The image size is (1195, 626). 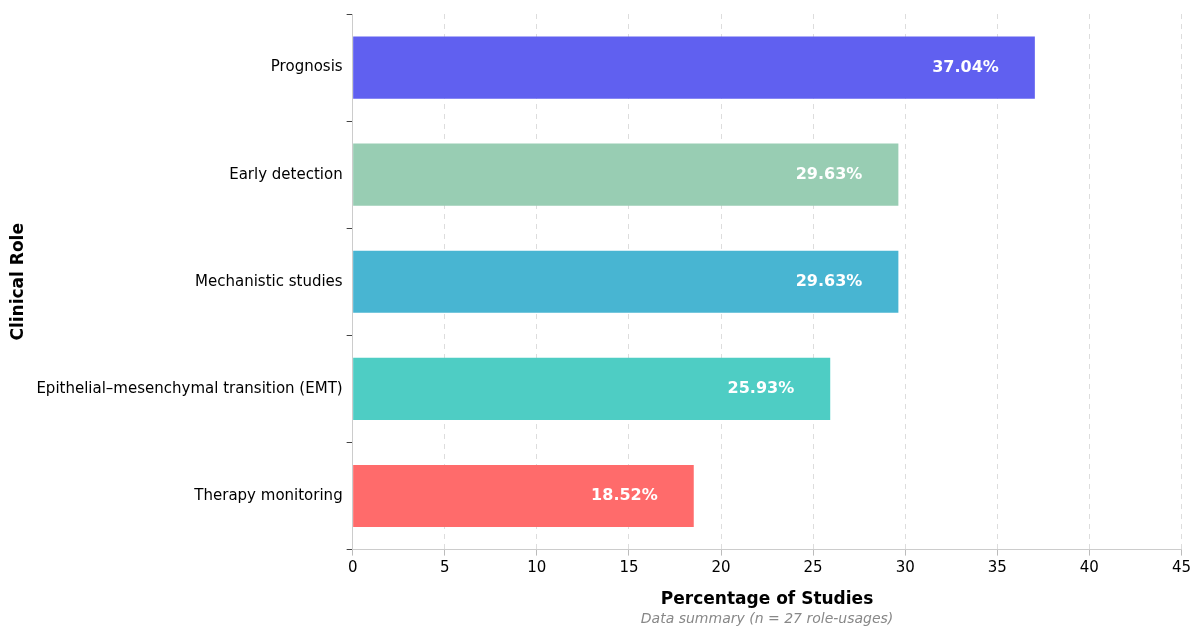 I want to click on x-axis-title: Percentage of Studies, so click(x=767, y=598).